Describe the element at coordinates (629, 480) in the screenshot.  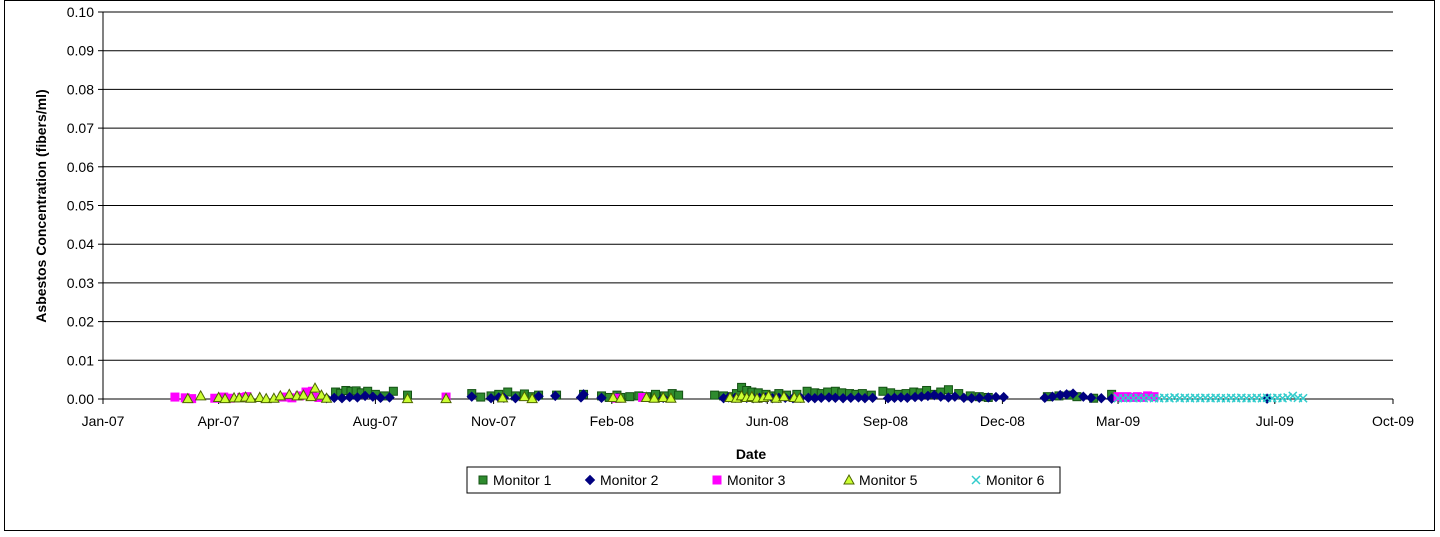
I see `legend-label: Monitor 2` at that location.